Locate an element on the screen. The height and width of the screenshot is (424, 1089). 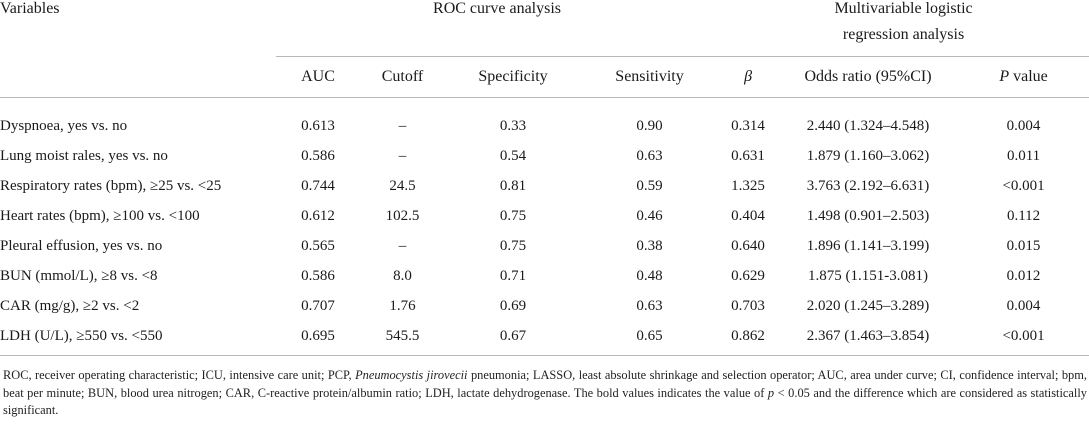
odds-ratio-cell: 1.498 (0.901–2.503) is located at coordinates (868, 215).